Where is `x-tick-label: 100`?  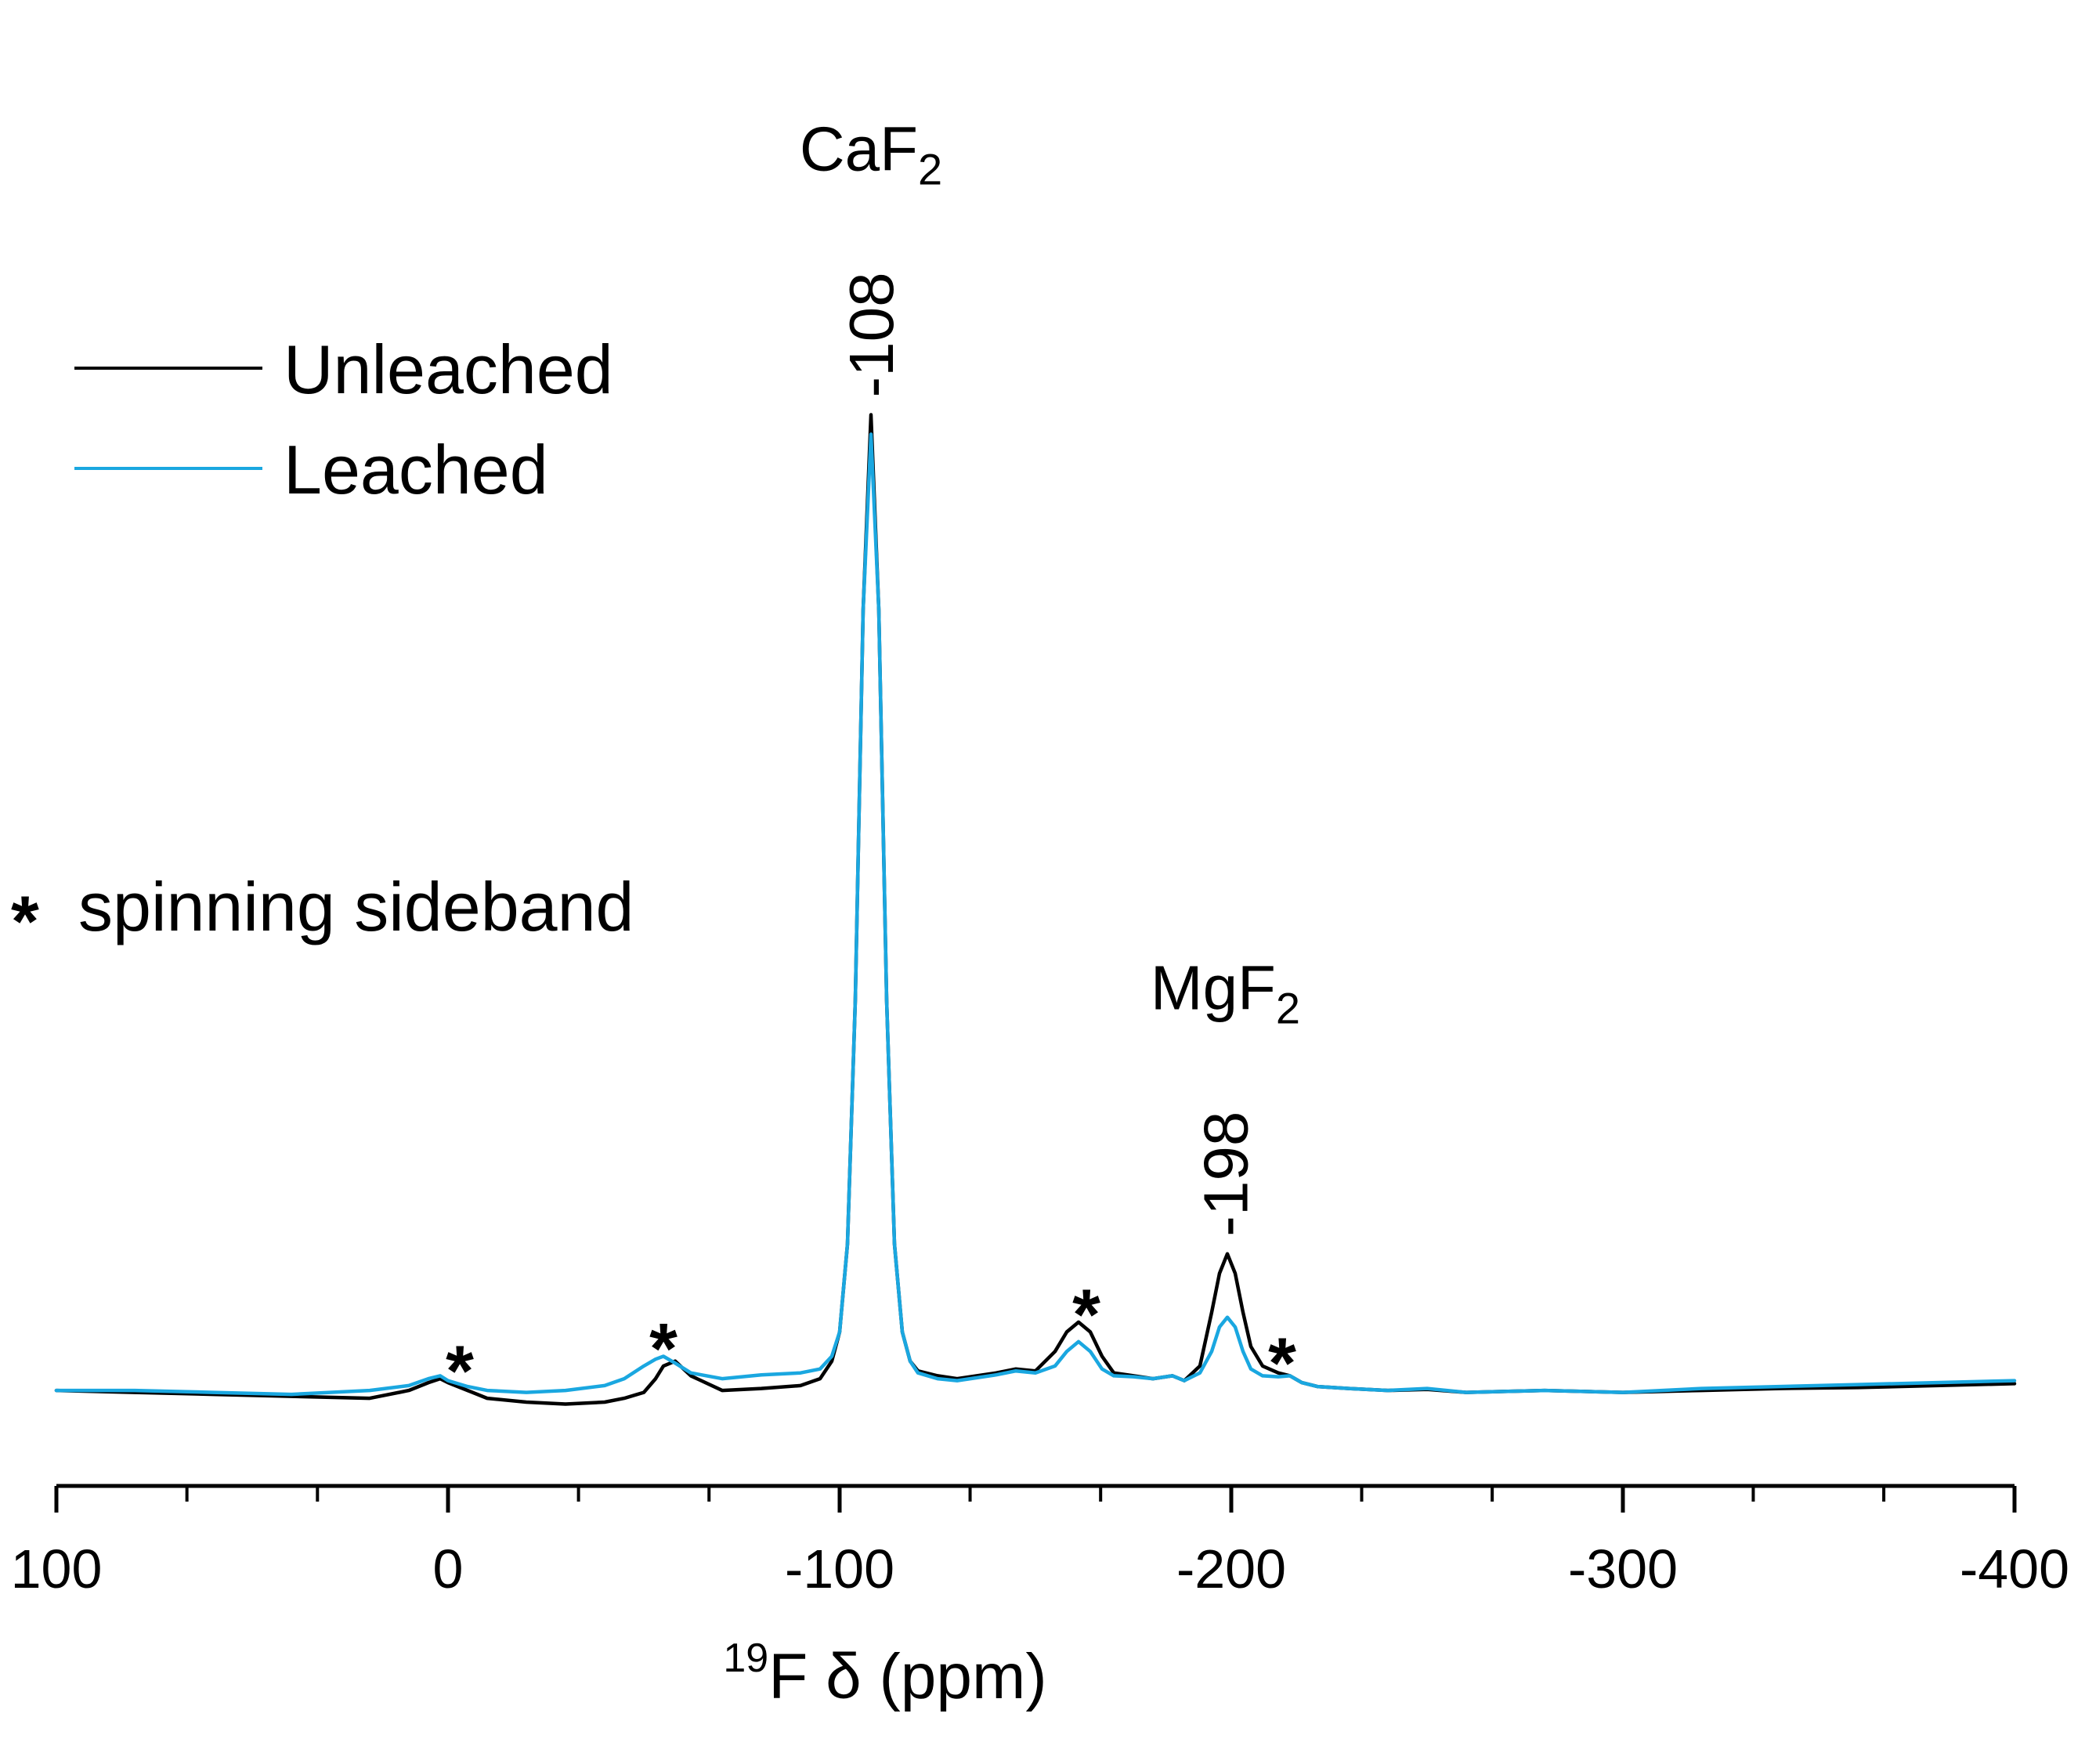
x-tick-label: 100 is located at coordinates (57, 1569).